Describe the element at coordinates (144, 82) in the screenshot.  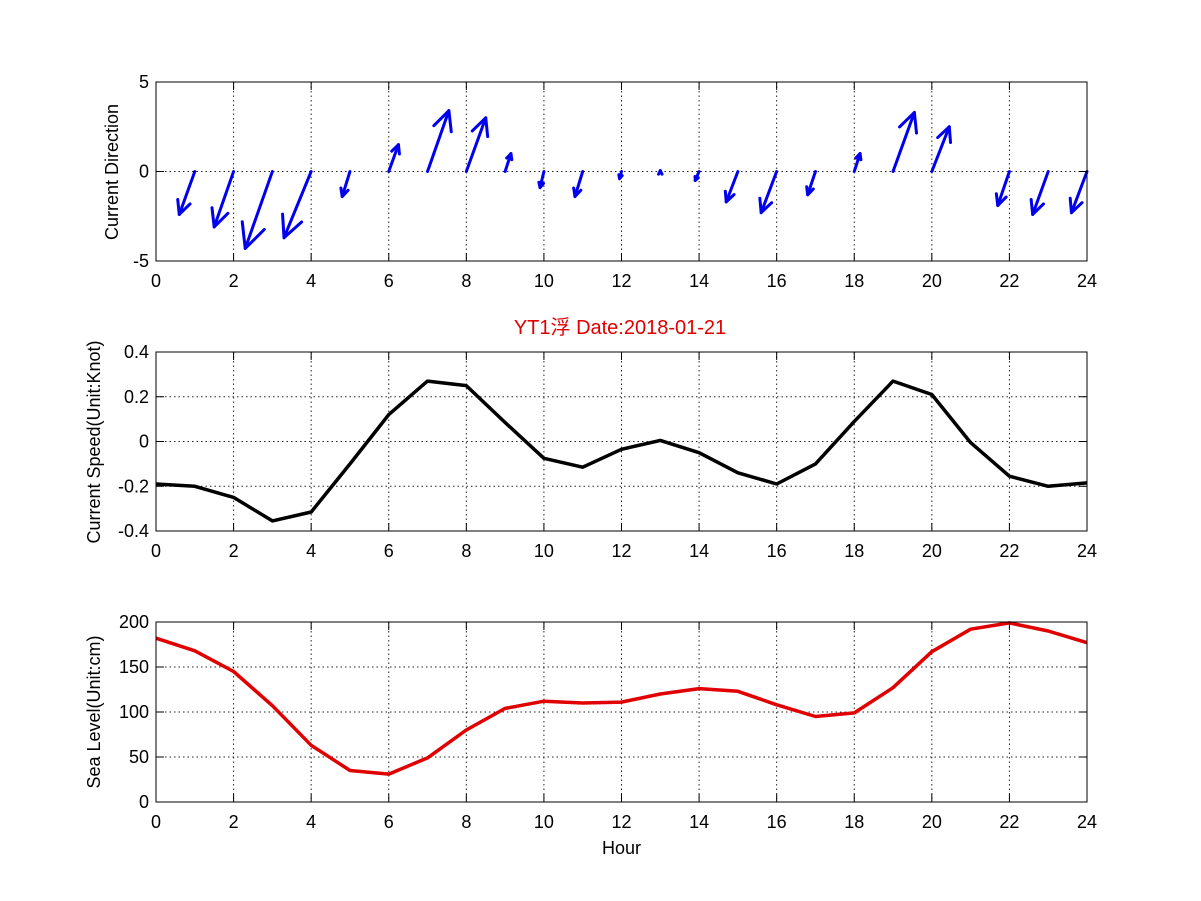
I see `y-tick-label: 5` at that location.